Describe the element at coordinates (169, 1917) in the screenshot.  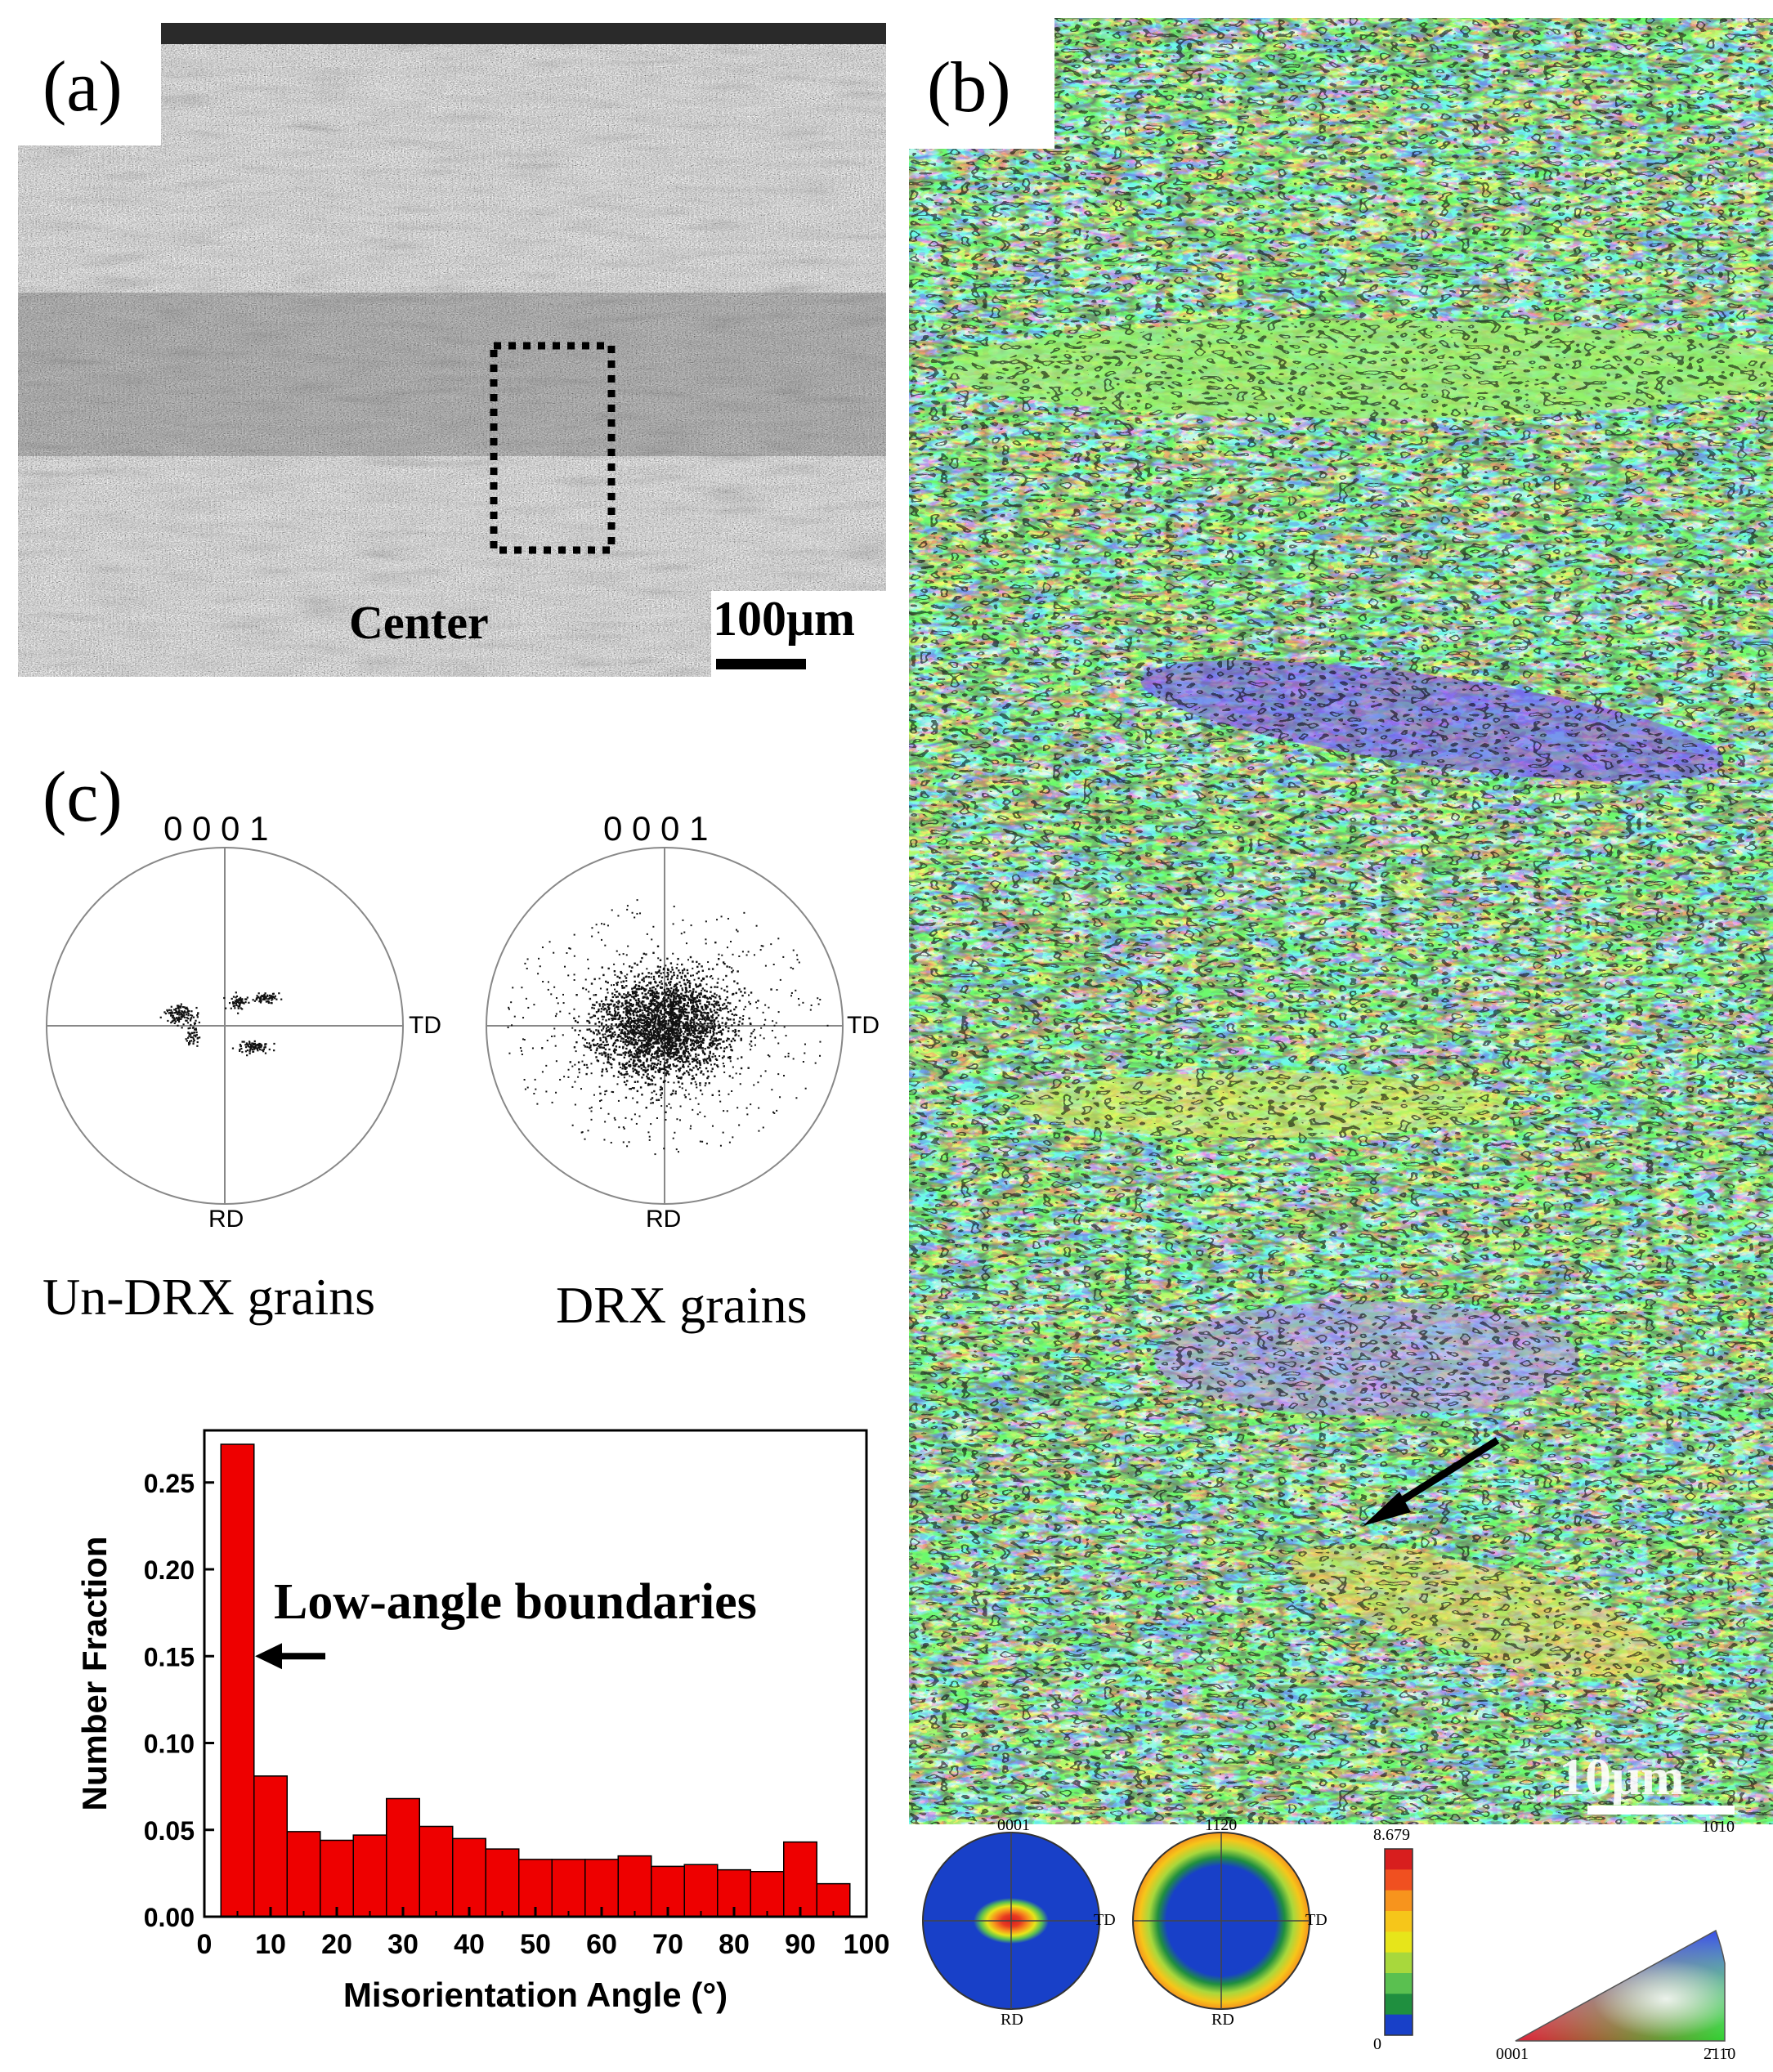
I see `y-tick-label: 0.00` at that location.